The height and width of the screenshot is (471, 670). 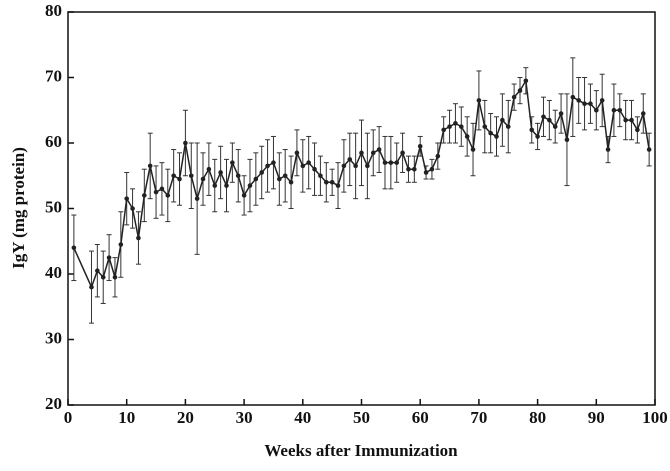 What do you see at coordinates (53, 337) in the screenshot?
I see `y-tick-label: 30` at bounding box center [53, 337].